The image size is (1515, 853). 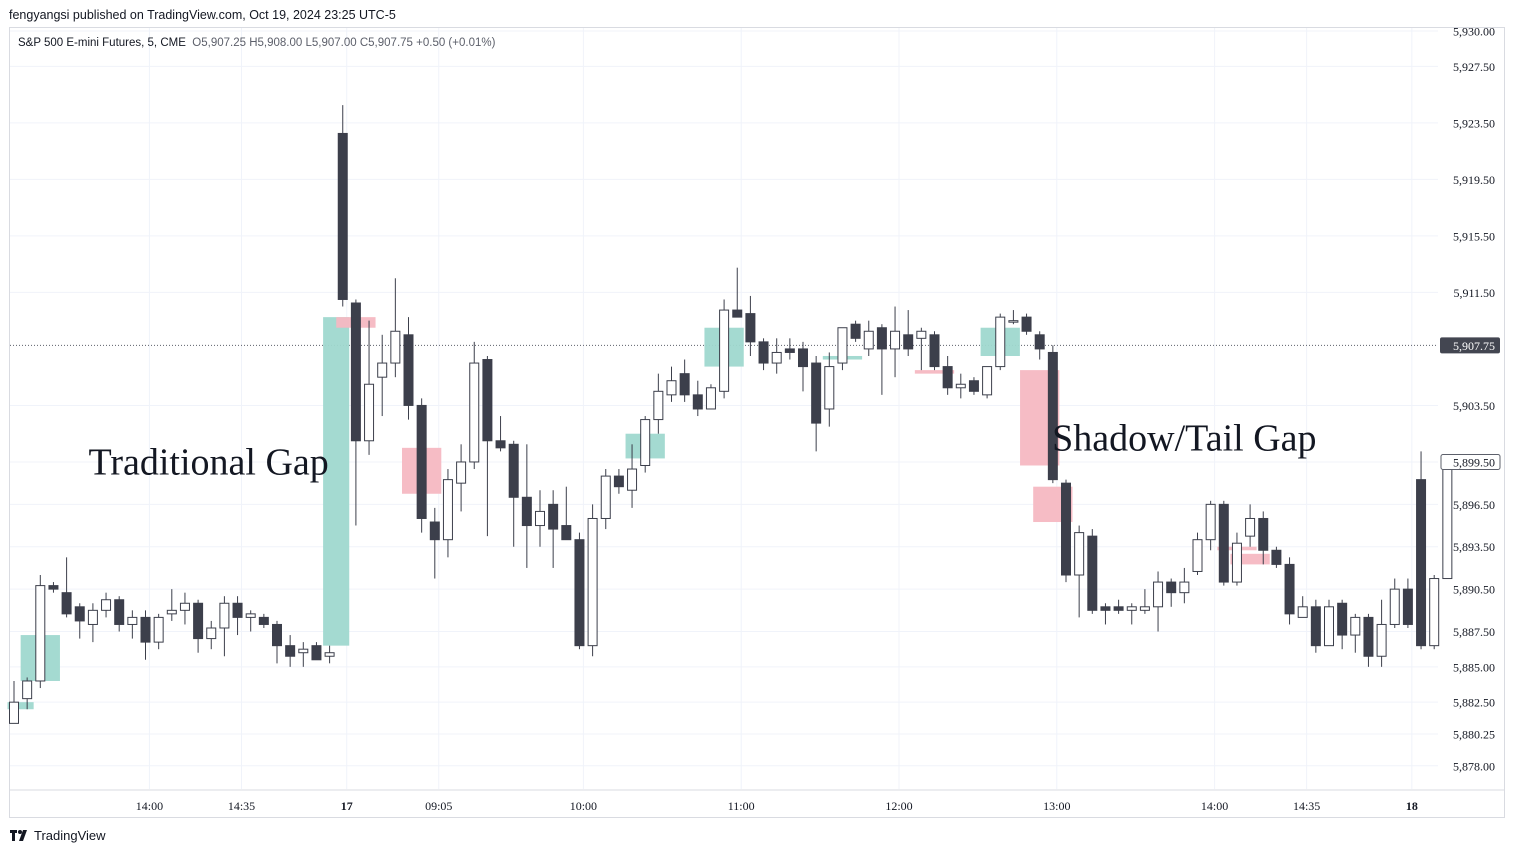 I want to click on last-price-badge, so click(x=1470, y=345).